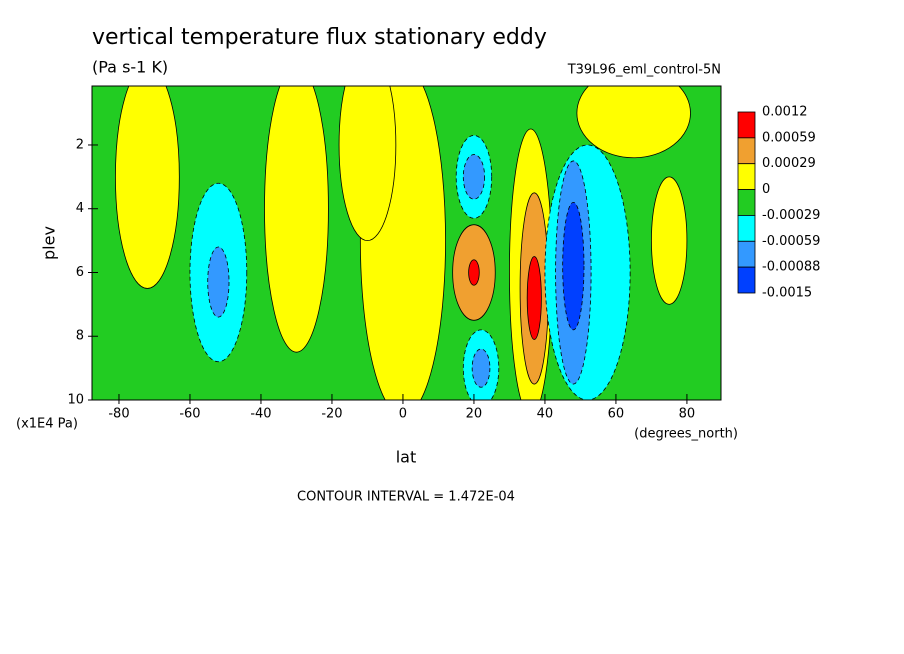 This screenshot has width=904, height=654. I want to click on x-tick-label: 40, so click(545, 414).